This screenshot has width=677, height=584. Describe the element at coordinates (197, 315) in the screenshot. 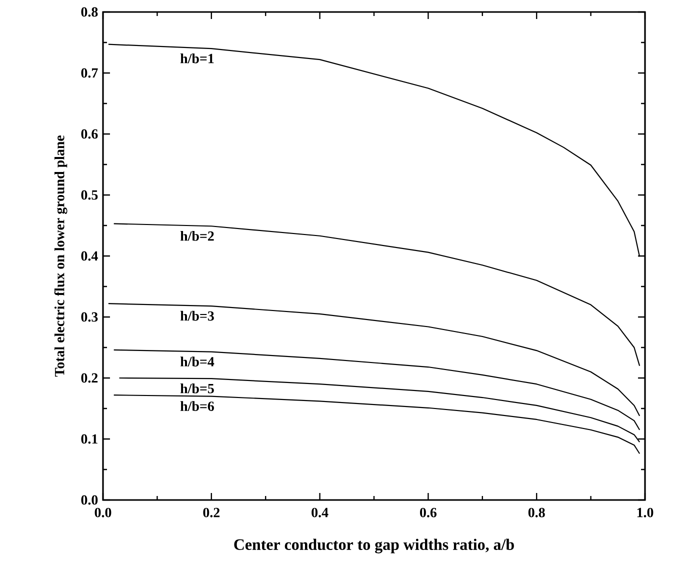

I see `series-label: h/b=3` at that location.